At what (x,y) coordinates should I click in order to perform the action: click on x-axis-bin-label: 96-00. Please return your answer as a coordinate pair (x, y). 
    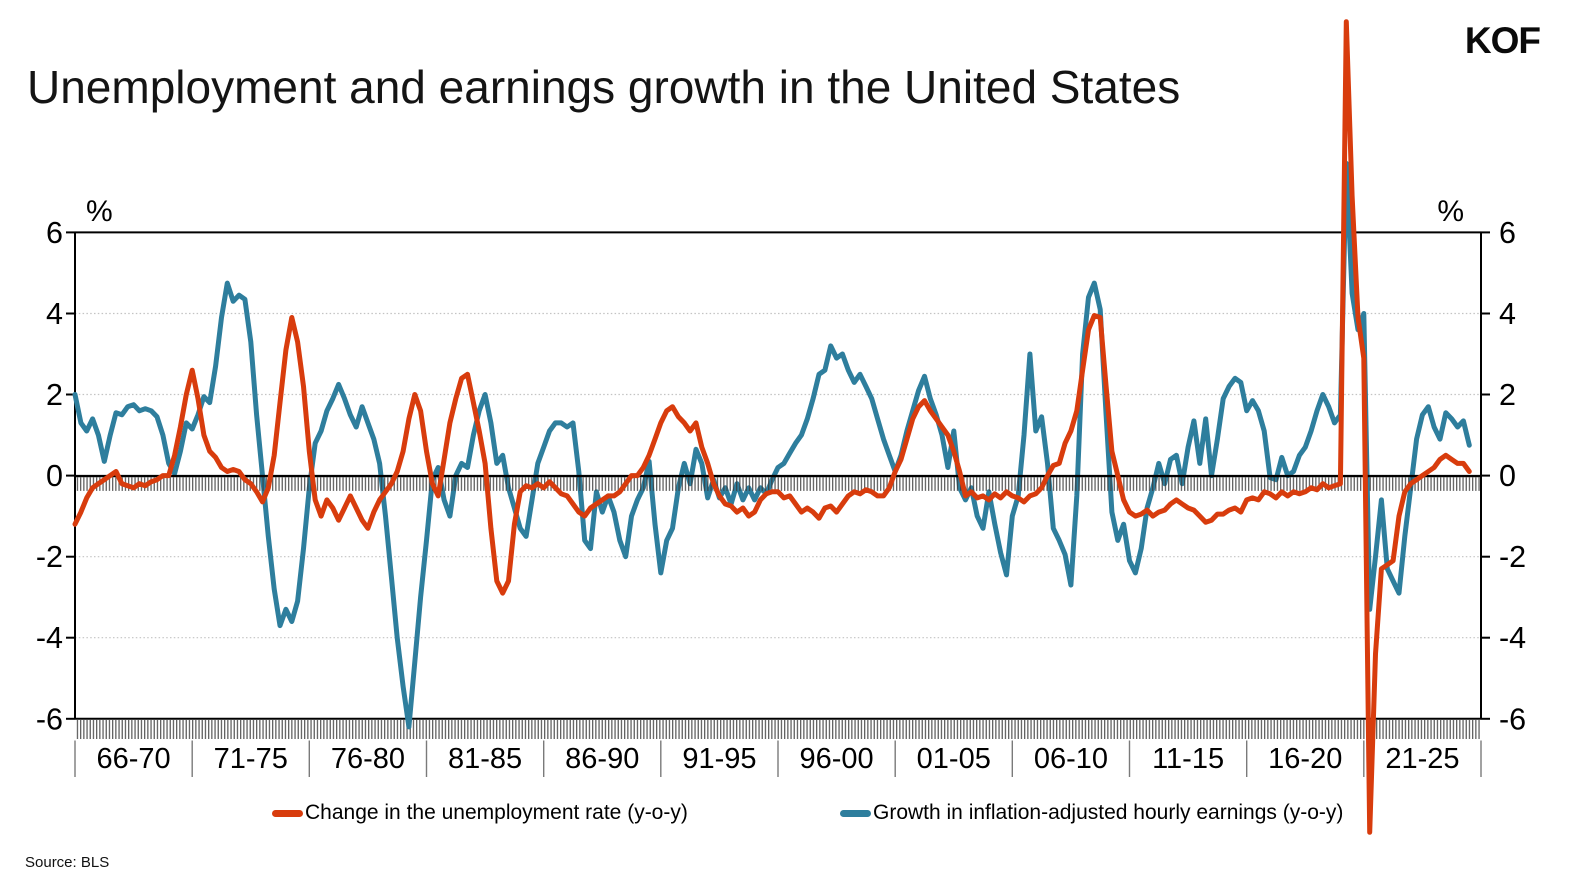
    Looking at the image, I should click on (836, 759).